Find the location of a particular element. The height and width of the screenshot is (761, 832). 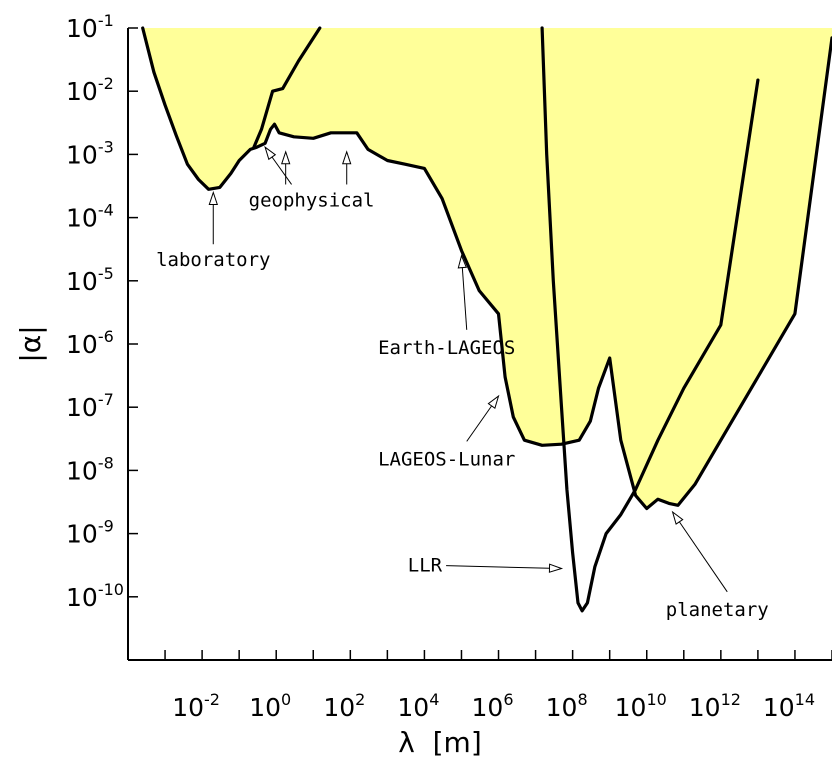

x-axis-title: λ [m] is located at coordinates (440, 742).